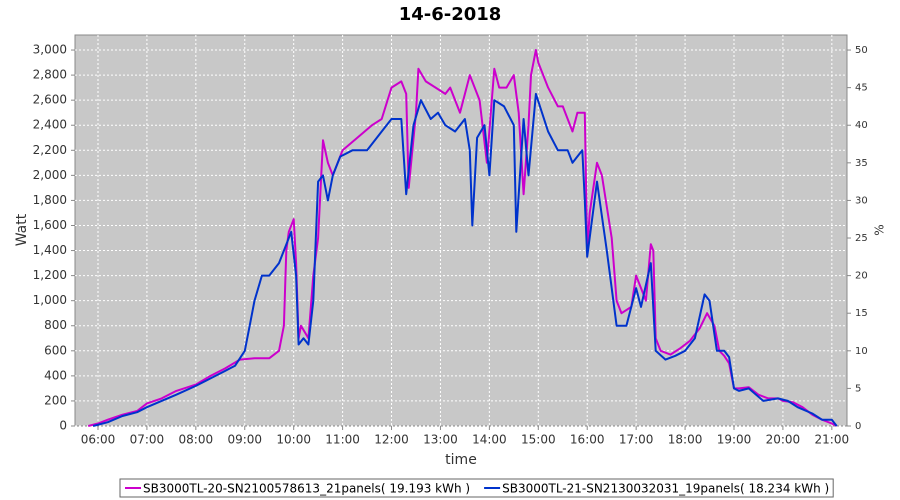 Image resolution: width=900 pixels, height=500 pixels. What do you see at coordinates (50, 125) in the screenshot?
I see `y-tick-label: 2,400` at bounding box center [50, 125].